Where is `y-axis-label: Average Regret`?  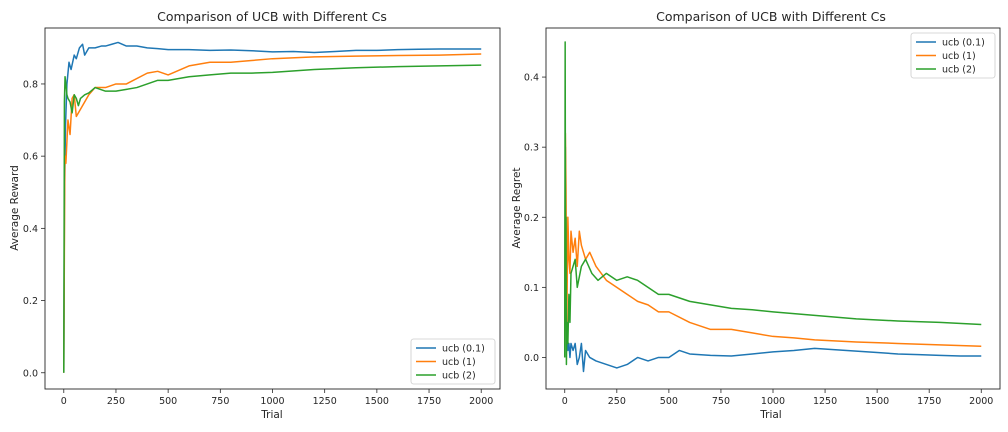 y-axis-label: Average Regret is located at coordinates (517, 207).